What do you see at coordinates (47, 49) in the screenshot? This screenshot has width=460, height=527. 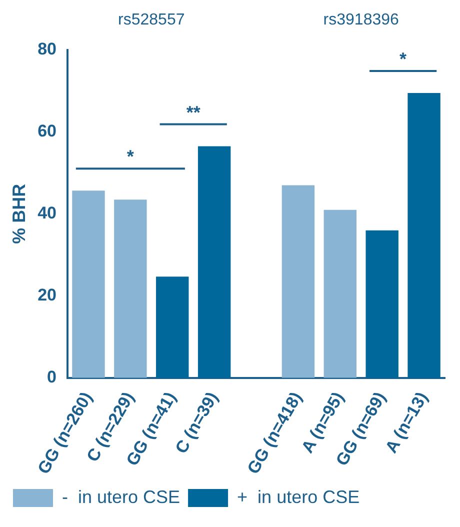 I see `y-tick-label: 80` at bounding box center [47, 49].